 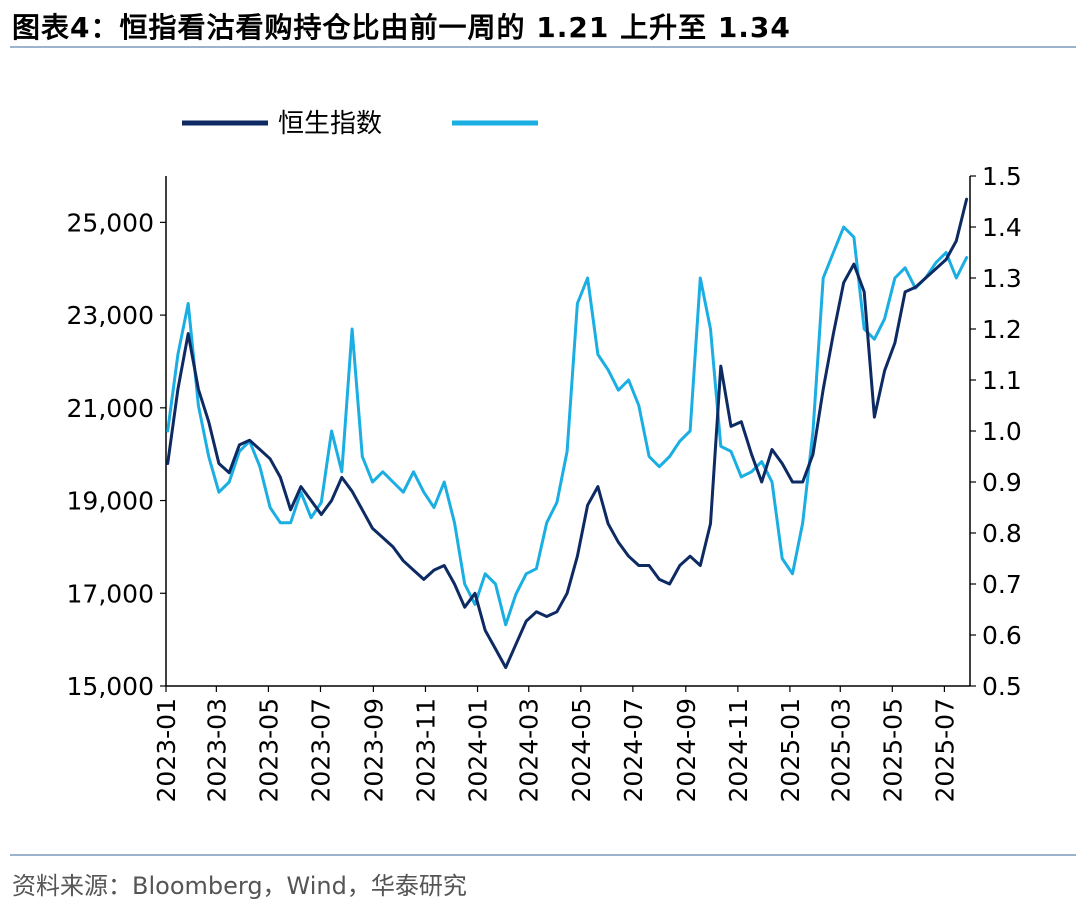 I want to click on page-title: 图表4：恒指看沽看购持仓比由前一周的 1.21 上升至 1.34, so click(x=401, y=27).